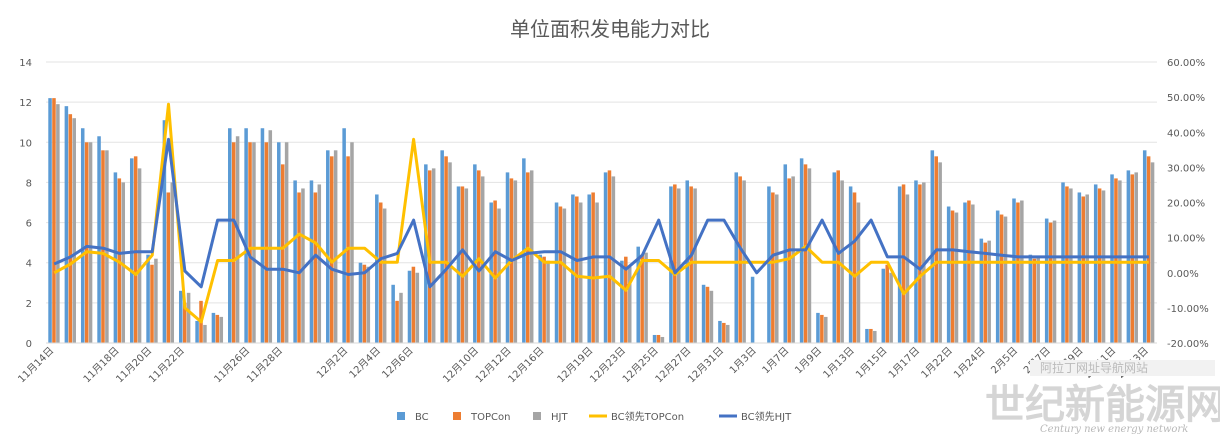 This screenshot has height=438, width=1220. Describe the element at coordinates (166, 365) in the screenshot. I see `x-tick-label: 11月22日` at that location.